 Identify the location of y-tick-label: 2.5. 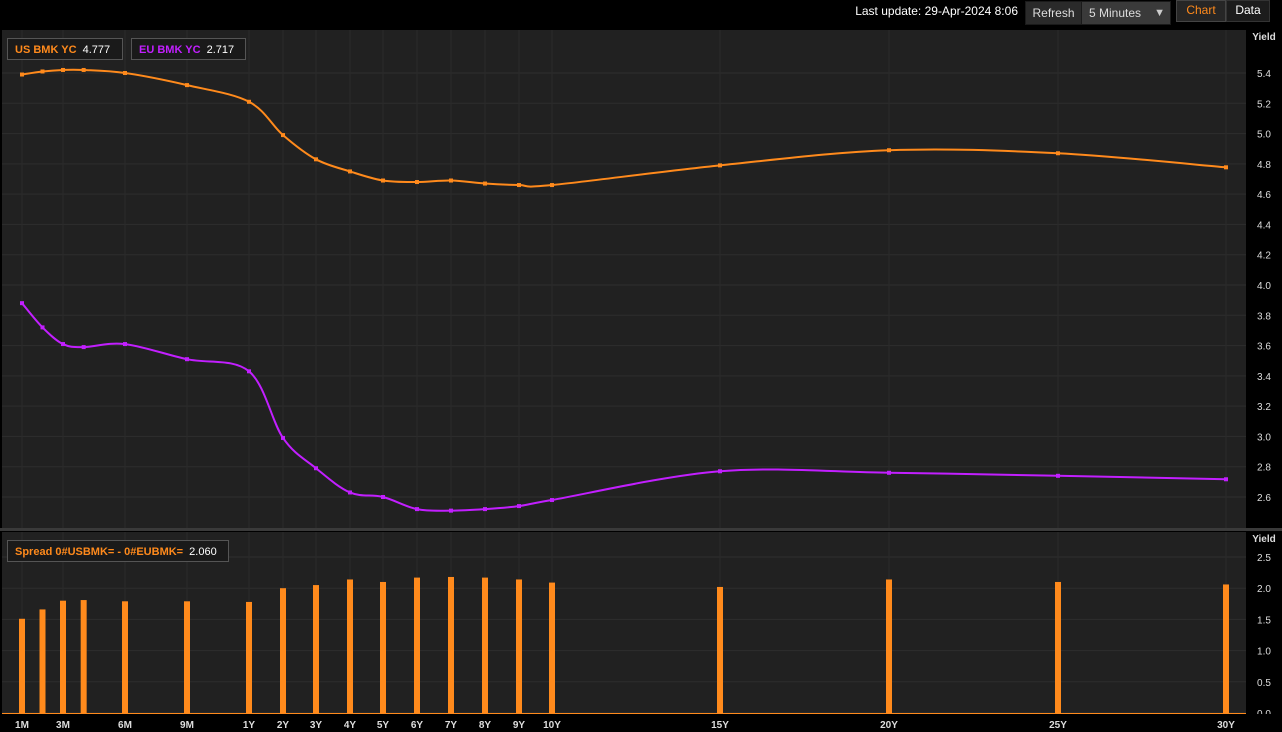
(1264, 558).